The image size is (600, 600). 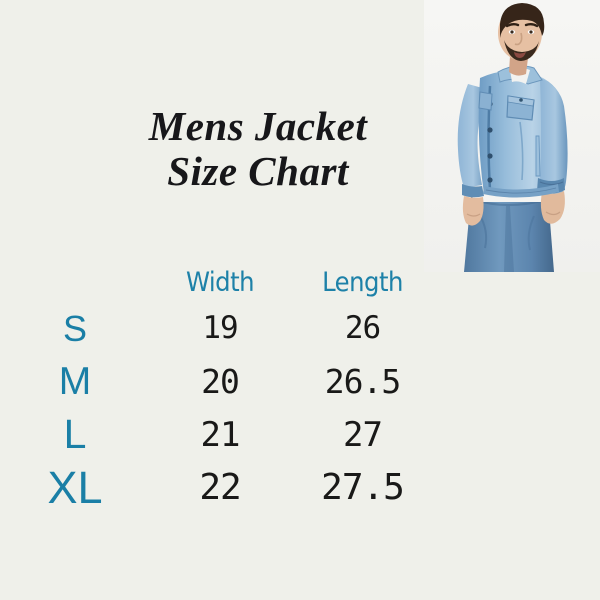 What do you see at coordinates (74, 328) in the screenshot?
I see `size-label-s: S` at bounding box center [74, 328].